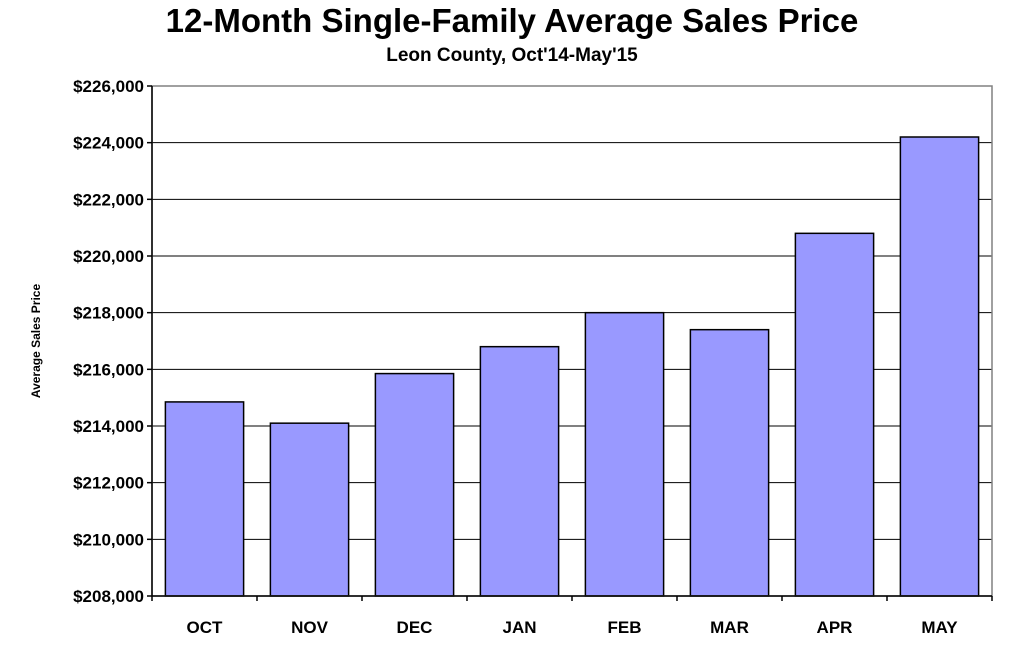  What do you see at coordinates (108, 256) in the screenshot?
I see `y-tick-label: $220,000` at bounding box center [108, 256].